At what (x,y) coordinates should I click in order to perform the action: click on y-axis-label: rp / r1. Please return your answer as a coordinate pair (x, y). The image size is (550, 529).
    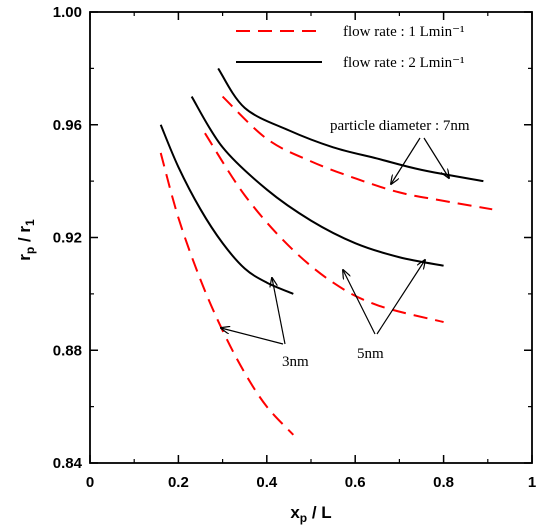
    Looking at the image, I should click on (26, 240).